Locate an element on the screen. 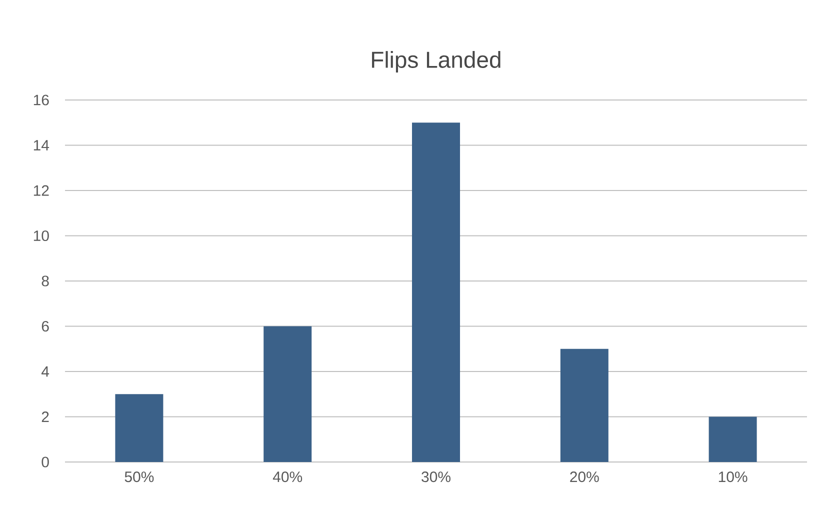 This screenshot has height=511, width=837. x-tick-label: 30% is located at coordinates (436, 477).